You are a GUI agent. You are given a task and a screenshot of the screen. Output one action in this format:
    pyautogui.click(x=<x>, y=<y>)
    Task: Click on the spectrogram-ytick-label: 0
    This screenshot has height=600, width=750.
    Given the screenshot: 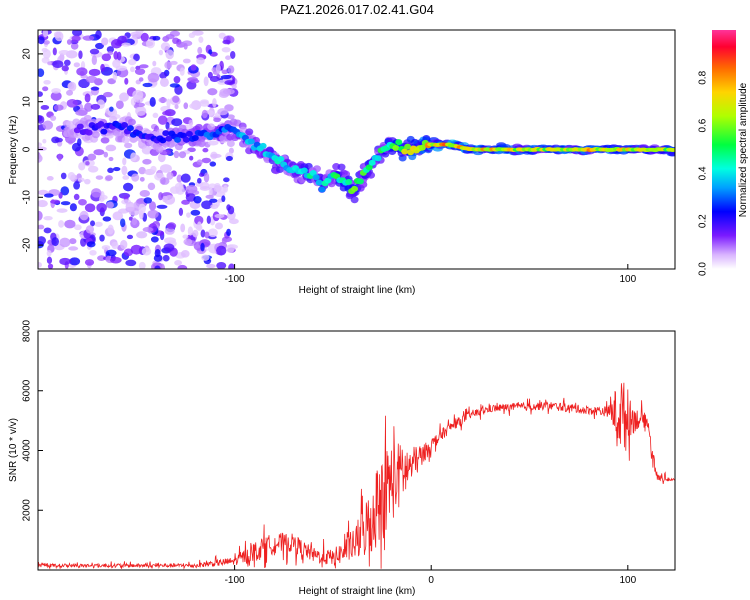 What is the action you would take?
    pyautogui.click(x=27, y=149)
    